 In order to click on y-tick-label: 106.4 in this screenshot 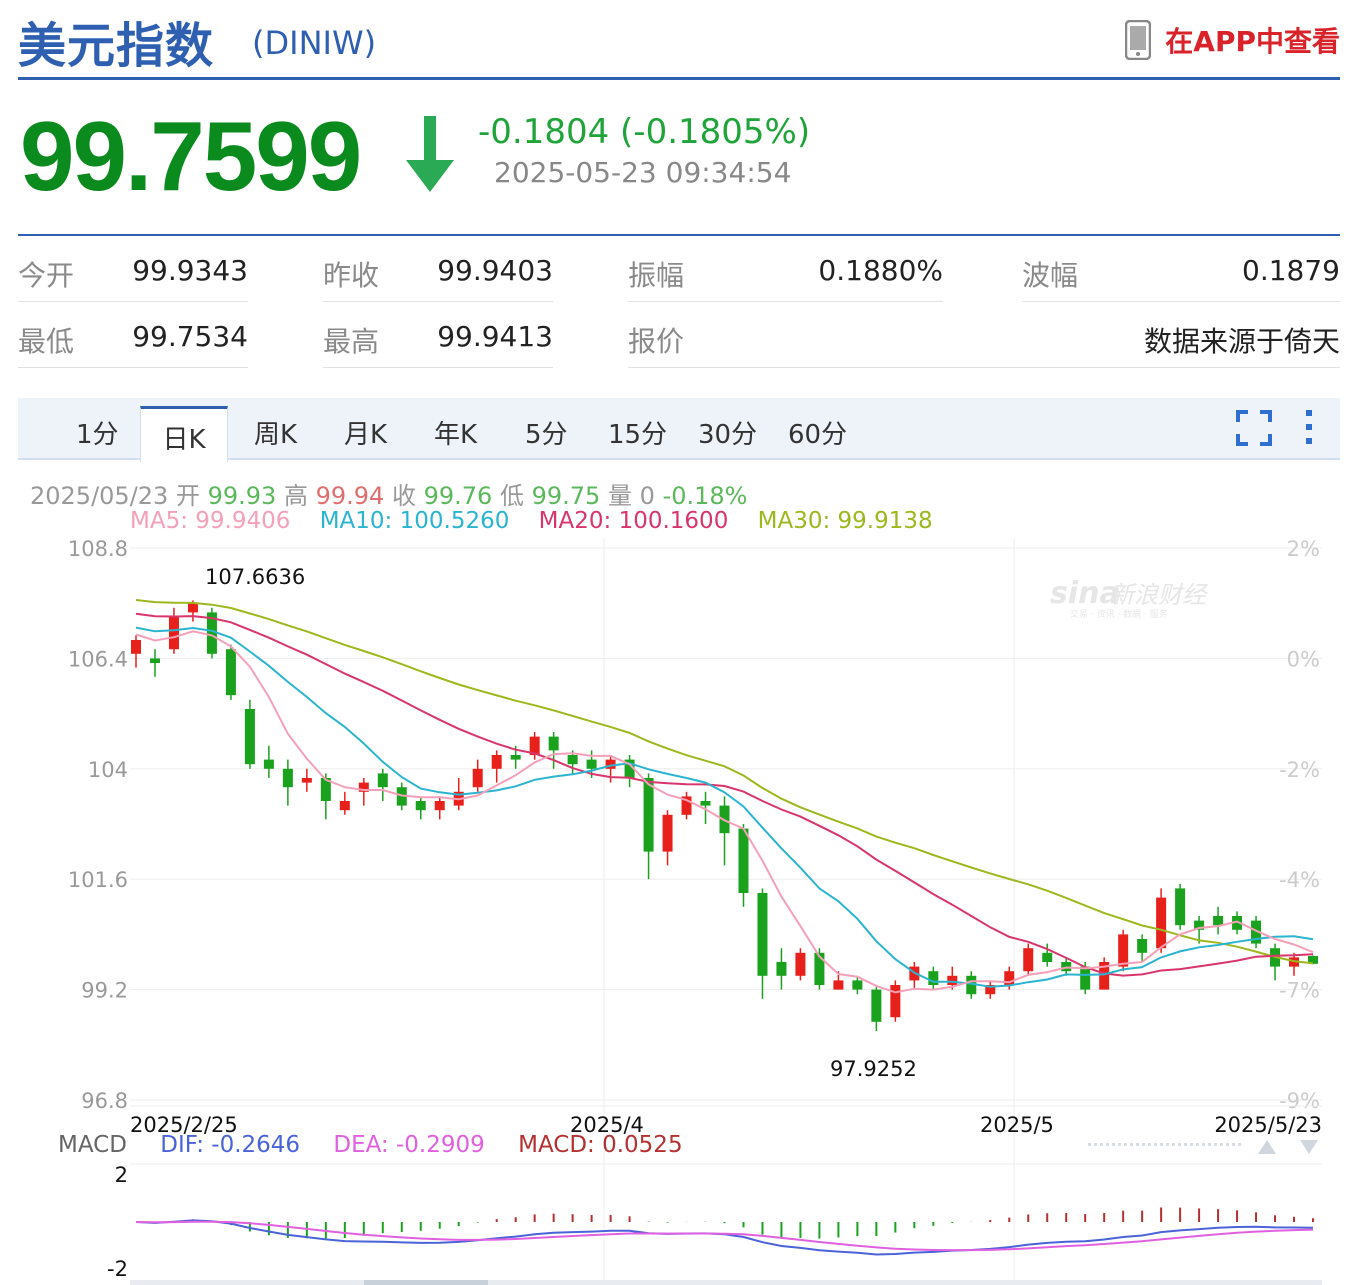, I will do `click(98, 659)`.